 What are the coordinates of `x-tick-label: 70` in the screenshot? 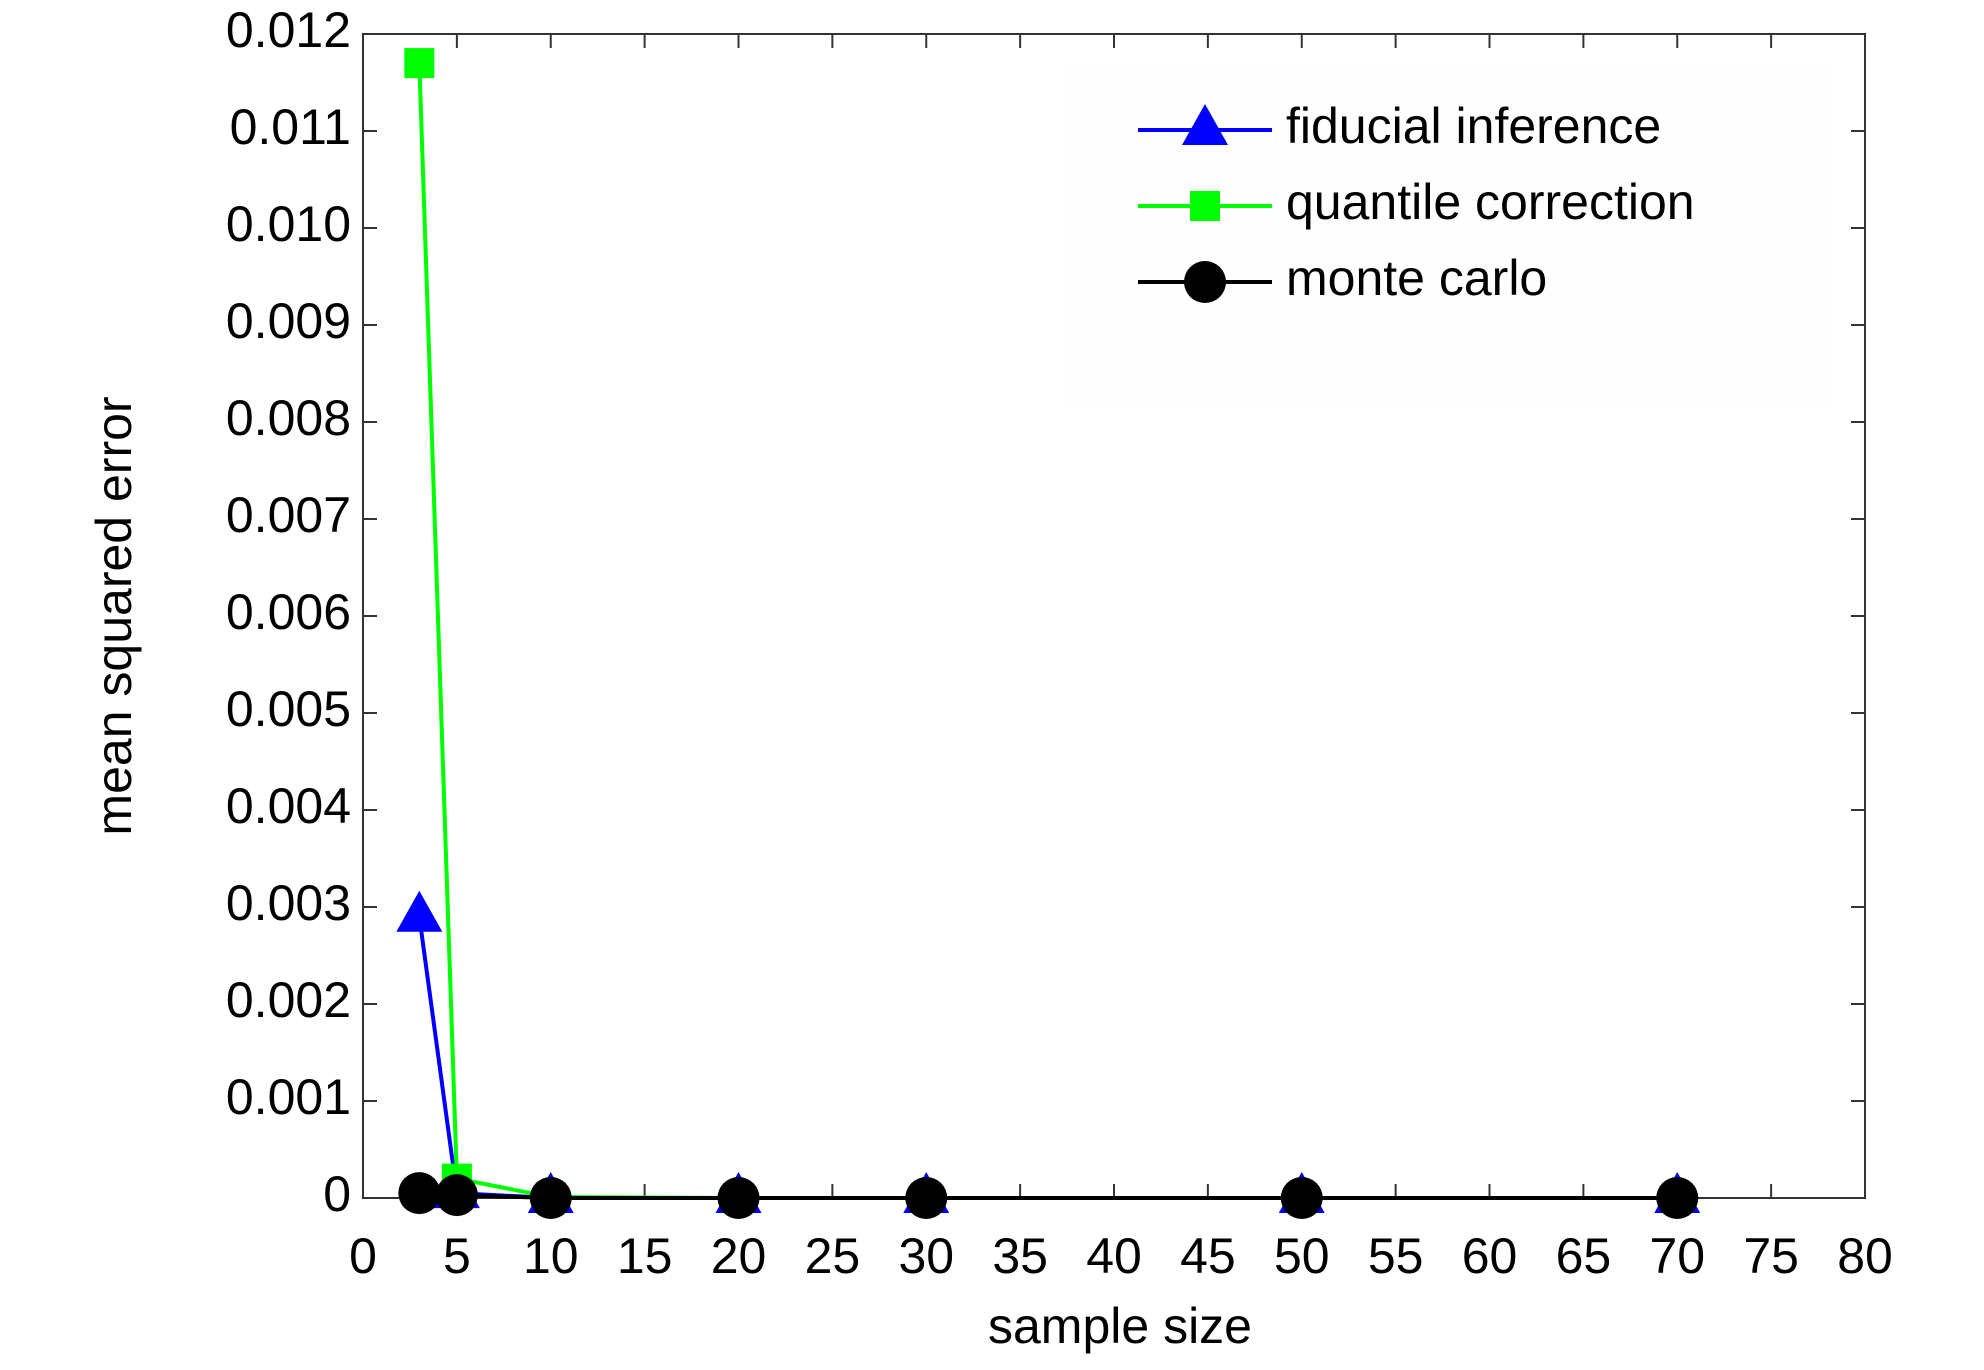 It's located at (1677, 1256).